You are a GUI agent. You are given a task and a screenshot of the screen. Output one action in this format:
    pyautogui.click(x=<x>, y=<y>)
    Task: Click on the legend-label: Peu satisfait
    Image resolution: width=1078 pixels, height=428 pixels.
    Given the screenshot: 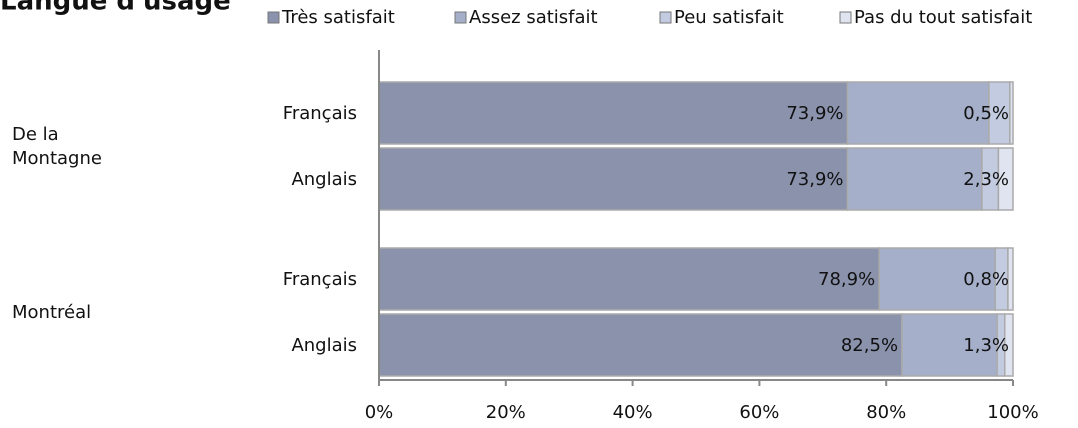 What is the action you would take?
    pyautogui.click(x=729, y=17)
    